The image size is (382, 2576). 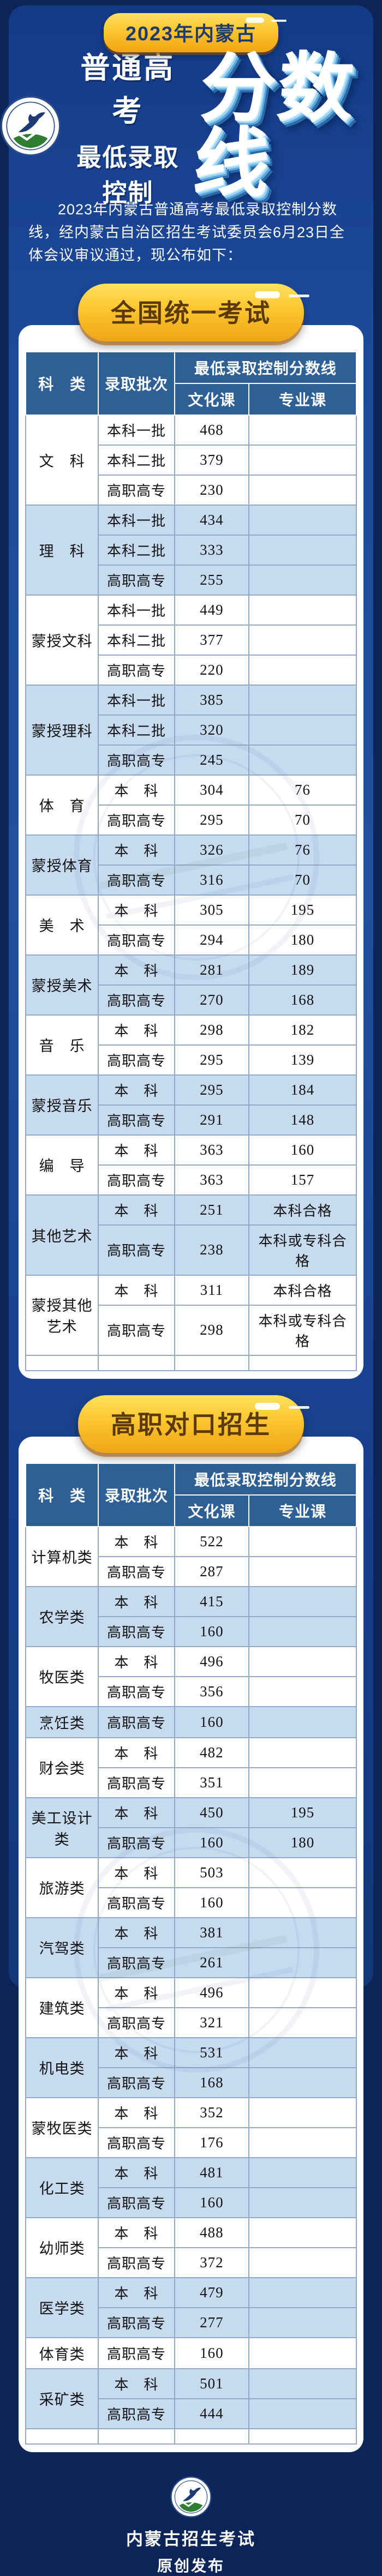 I want to click on major-score-cell: 本科合格, so click(x=302, y=1290).